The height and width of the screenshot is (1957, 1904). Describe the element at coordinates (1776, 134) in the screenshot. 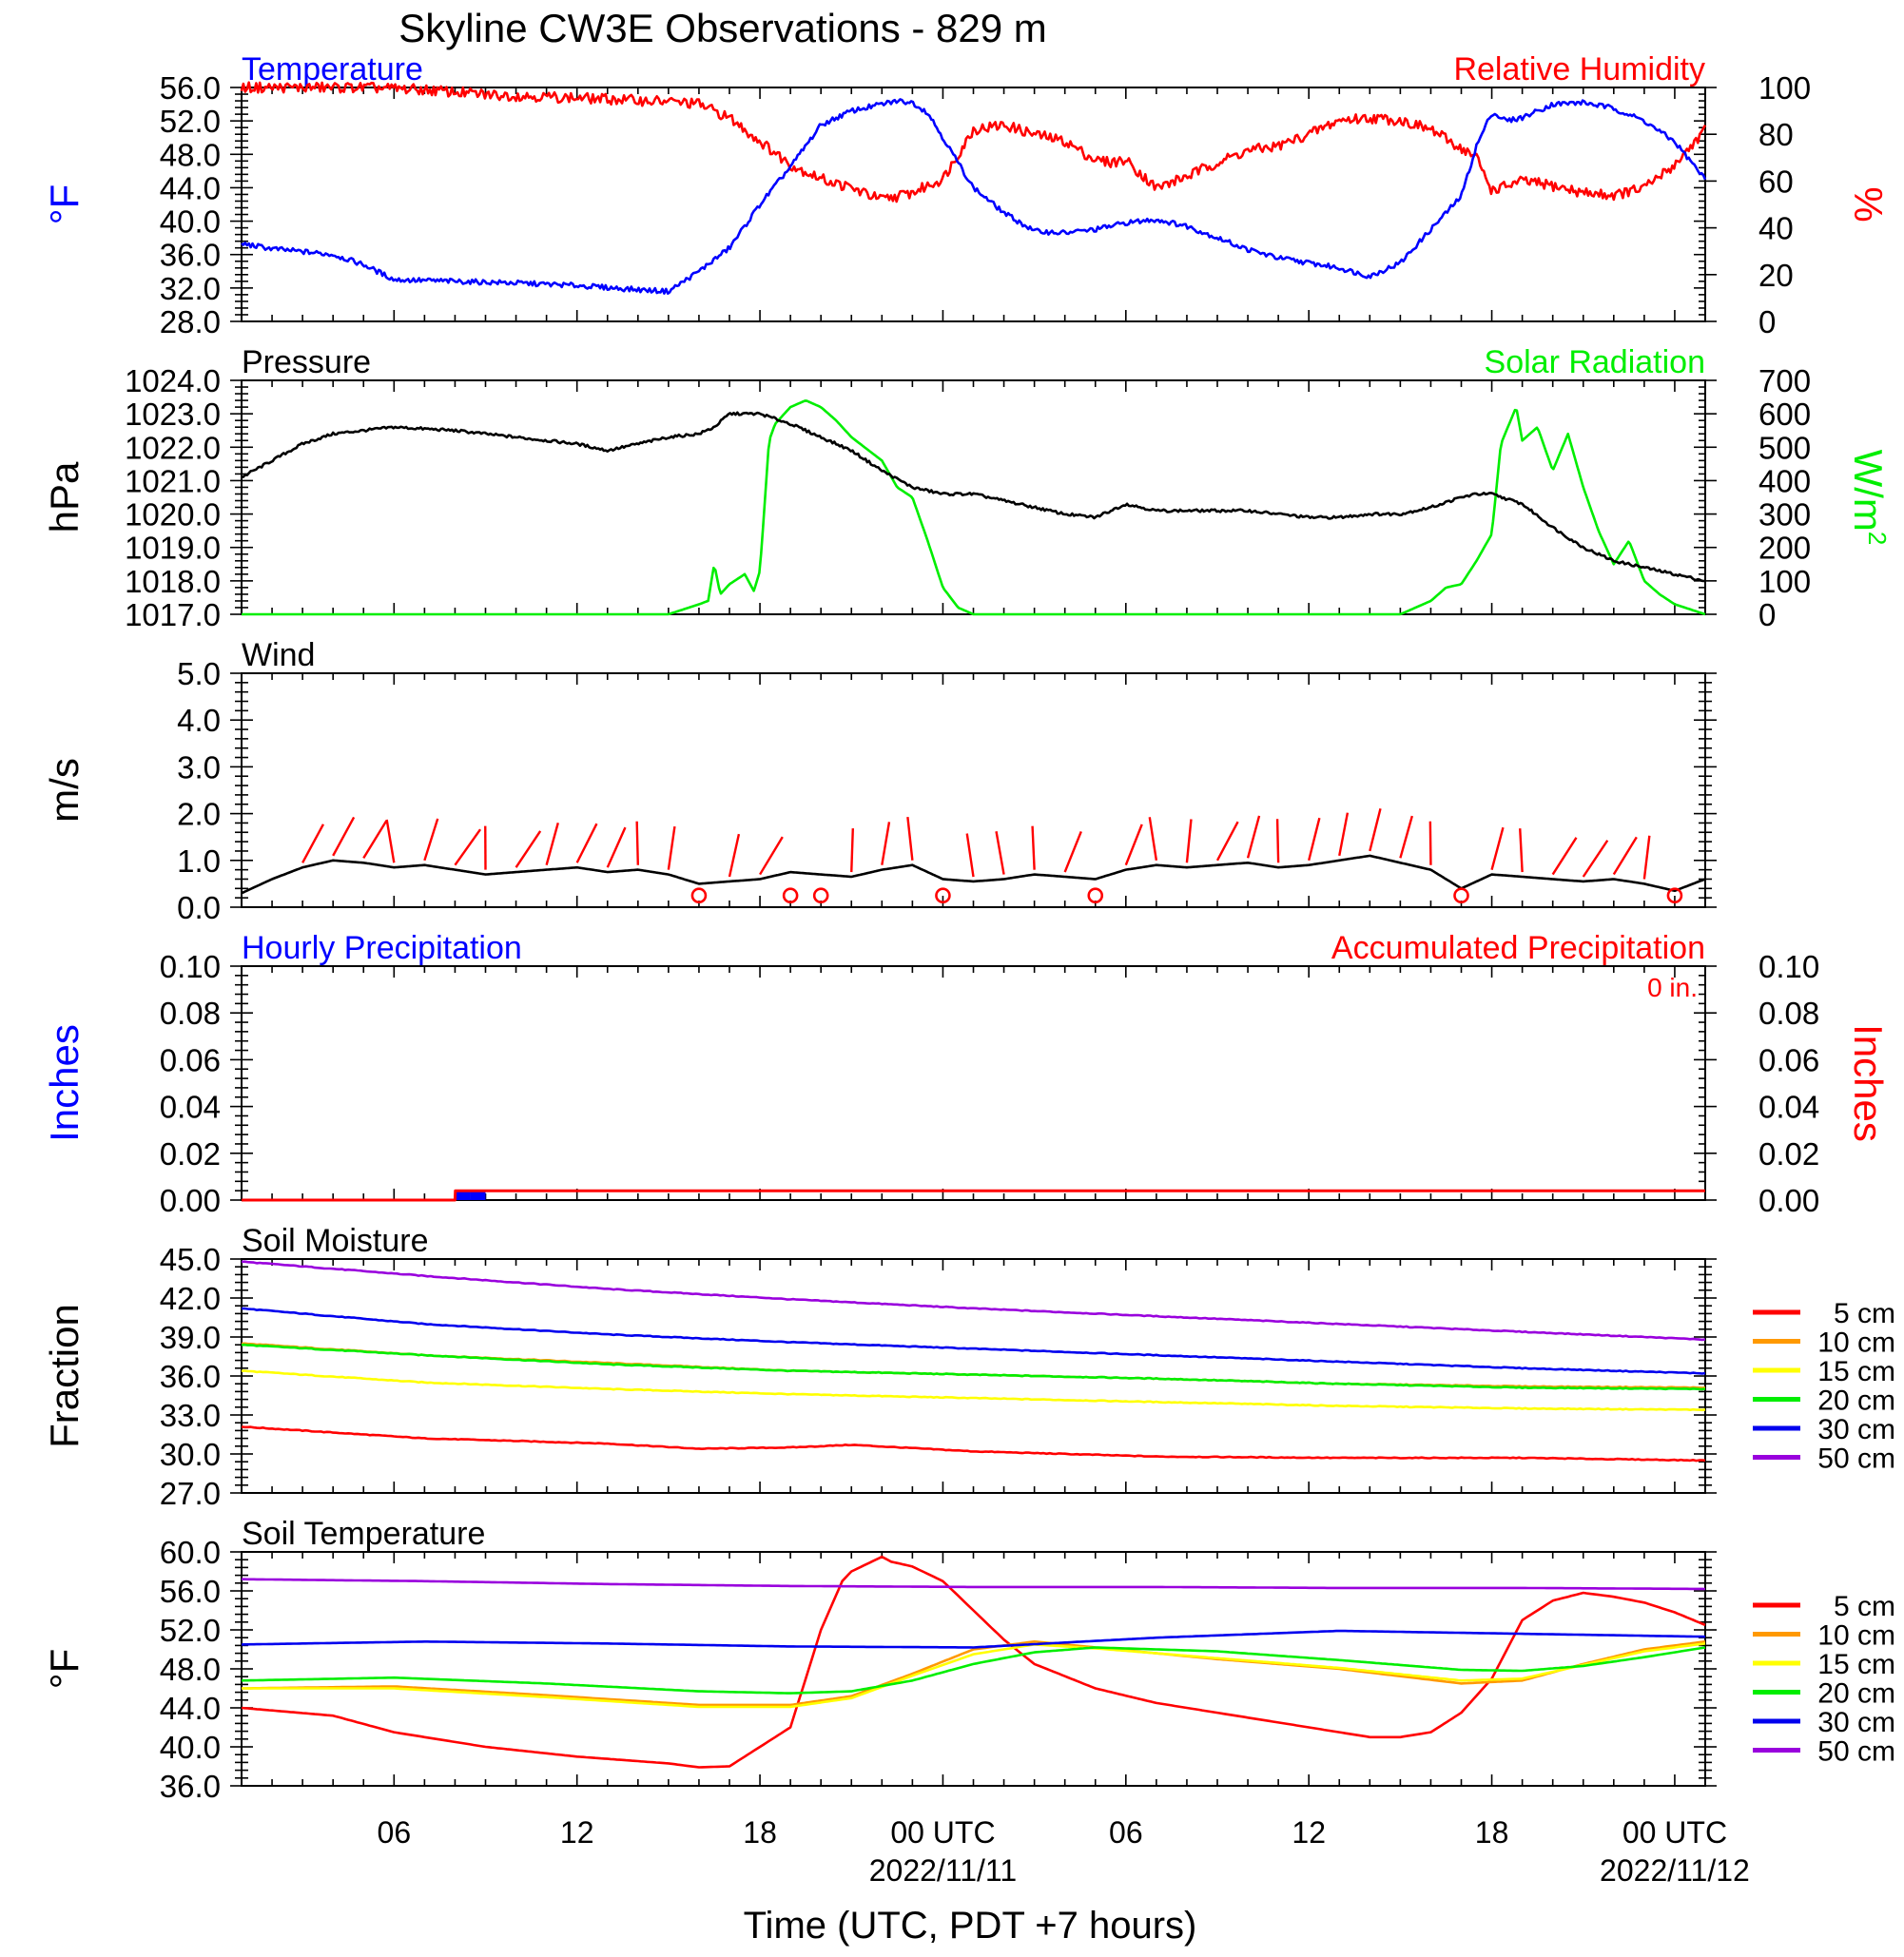

I see `y-tick-label-right: 80` at that location.